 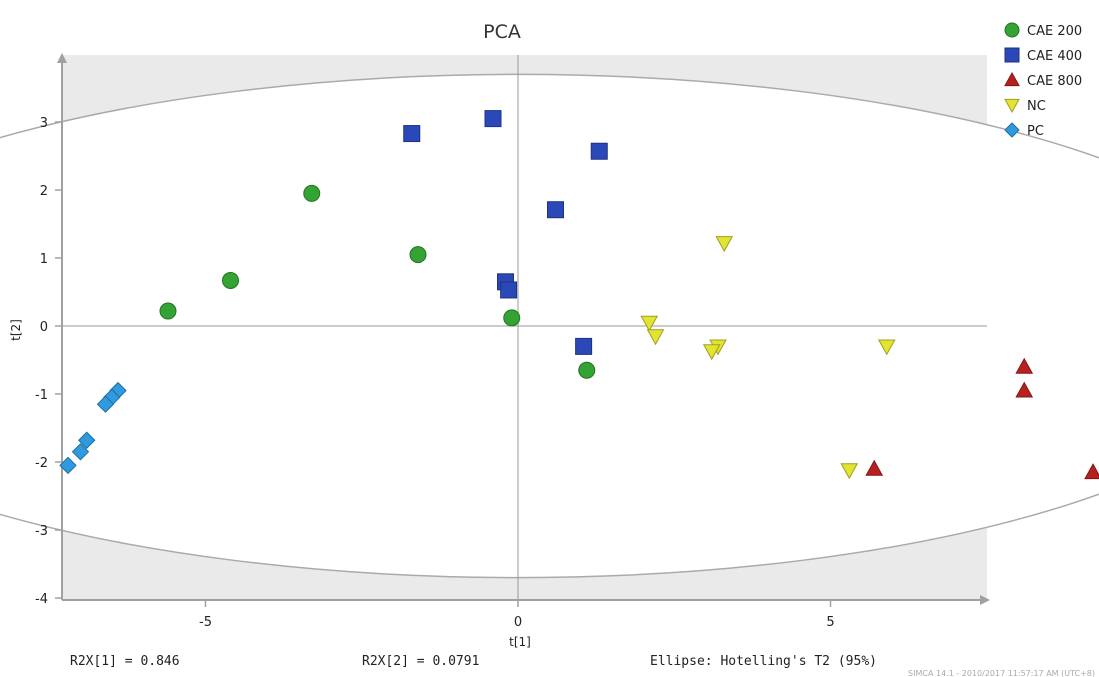 I want to click on chart-title: PCA, so click(x=502, y=32).